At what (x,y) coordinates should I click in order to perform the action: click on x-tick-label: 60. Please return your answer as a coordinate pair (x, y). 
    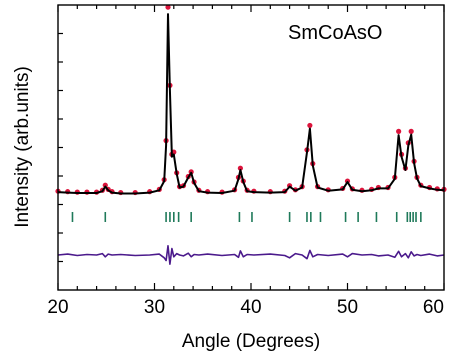
    Looking at the image, I should click on (433, 307).